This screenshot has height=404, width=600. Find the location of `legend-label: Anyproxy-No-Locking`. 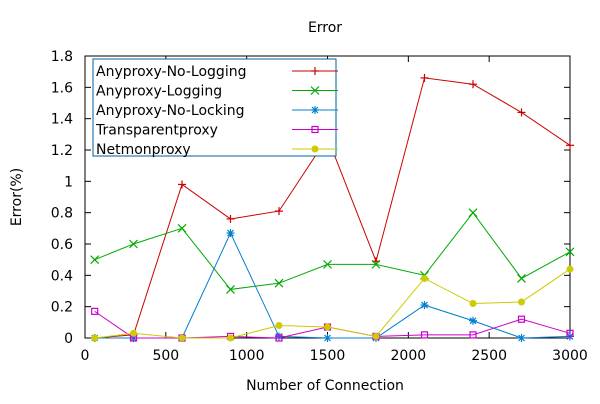

legend-label: Anyproxy-No-Locking is located at coordinates (170, 111).